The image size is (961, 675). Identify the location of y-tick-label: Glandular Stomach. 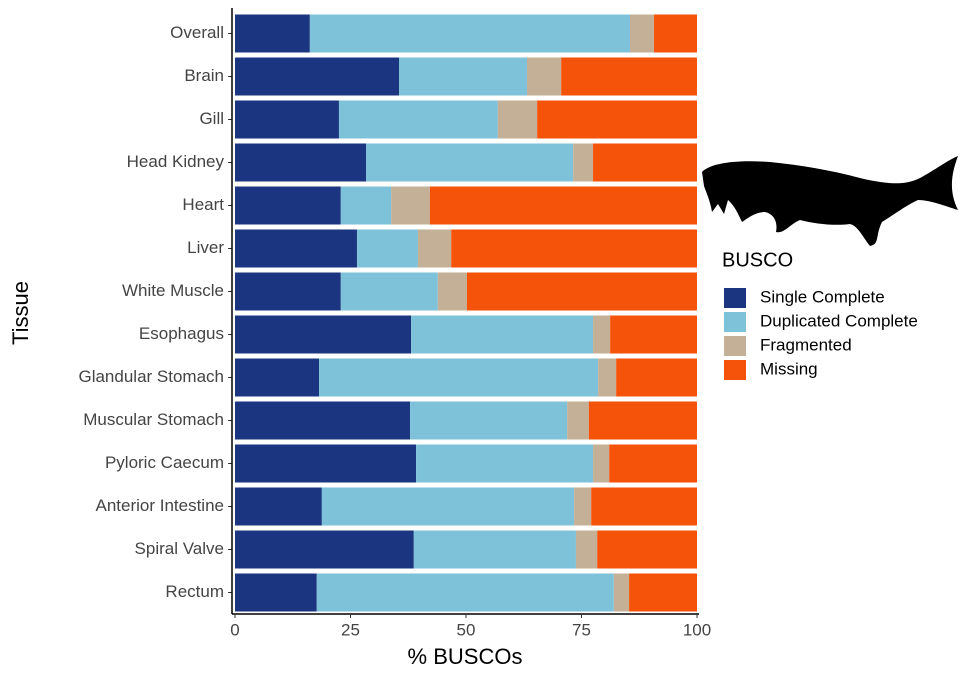
(151, 376).